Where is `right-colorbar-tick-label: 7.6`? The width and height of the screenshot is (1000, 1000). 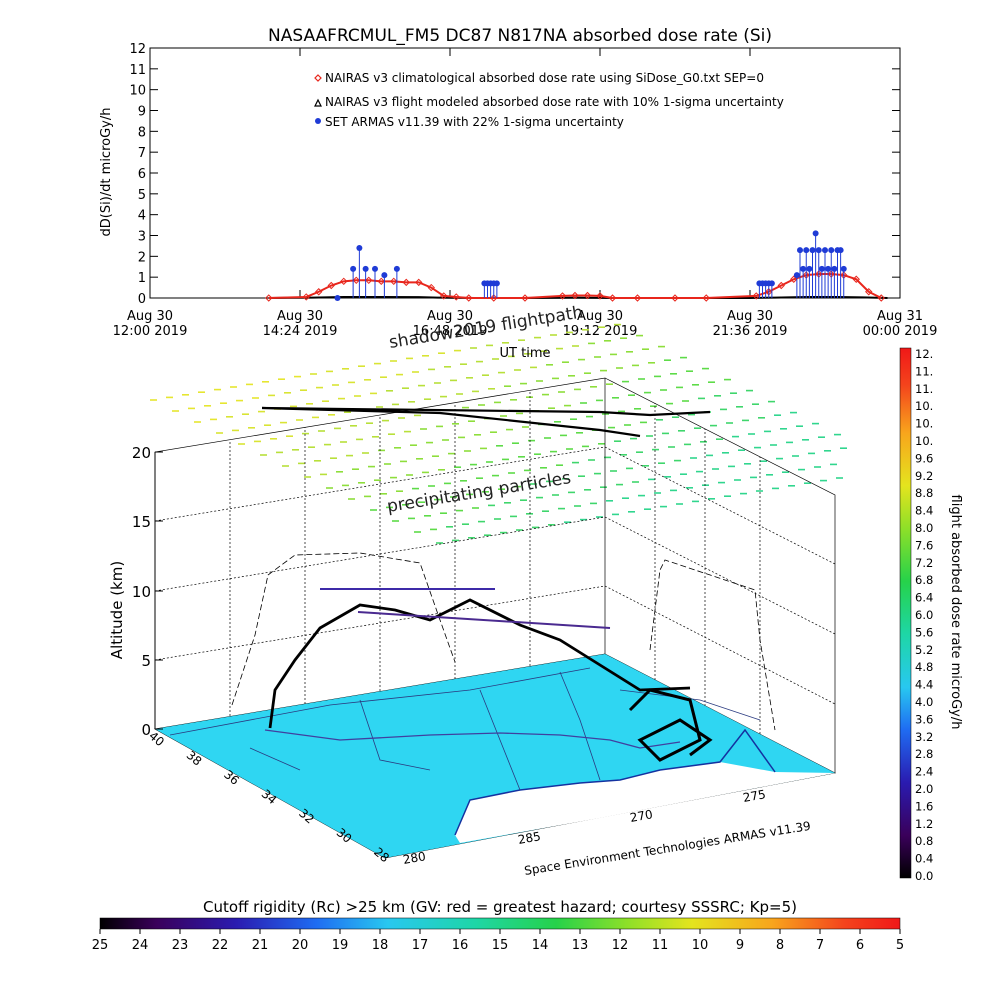
right-colorbar-tick-label: 7.6 is located at coordinates (924, 545).